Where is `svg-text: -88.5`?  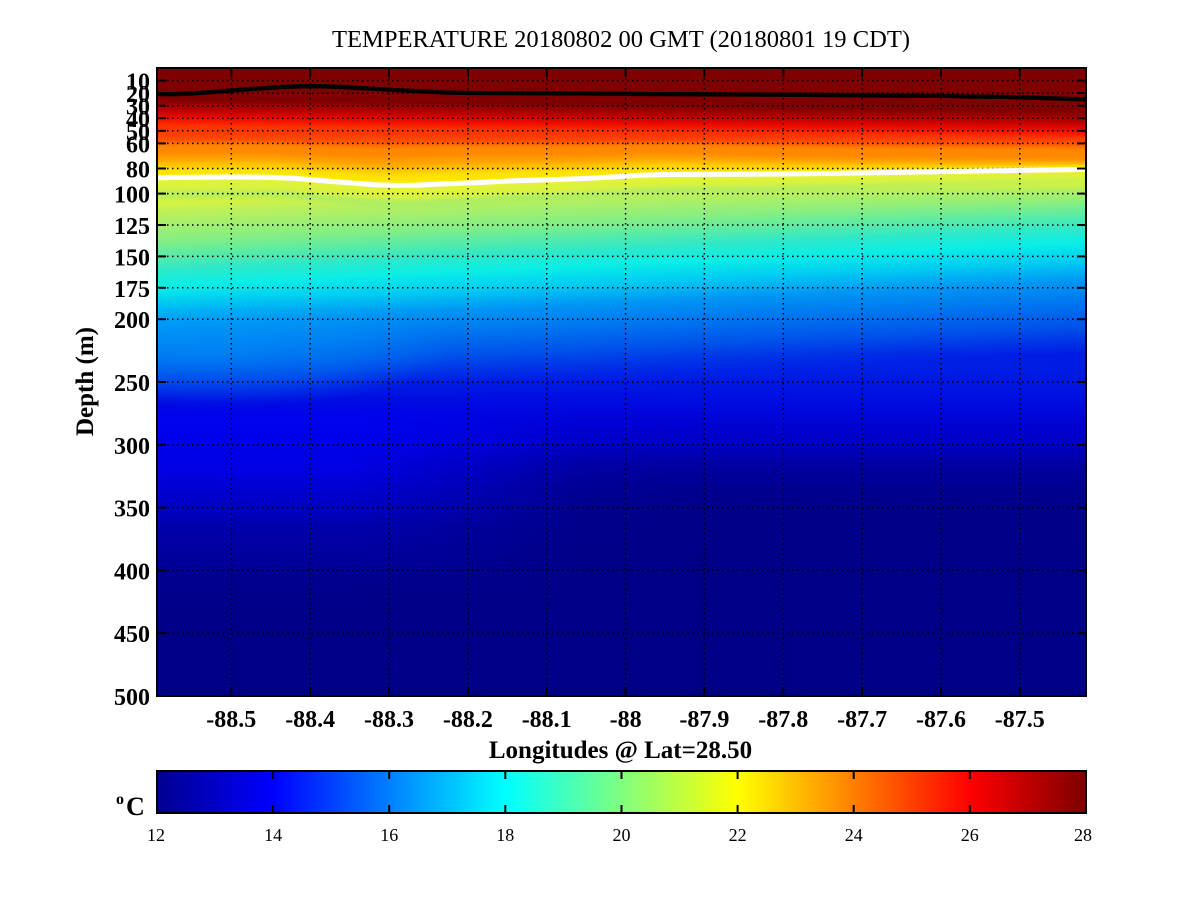 svg-text: -88.5 is located at coordinates (231, 720).